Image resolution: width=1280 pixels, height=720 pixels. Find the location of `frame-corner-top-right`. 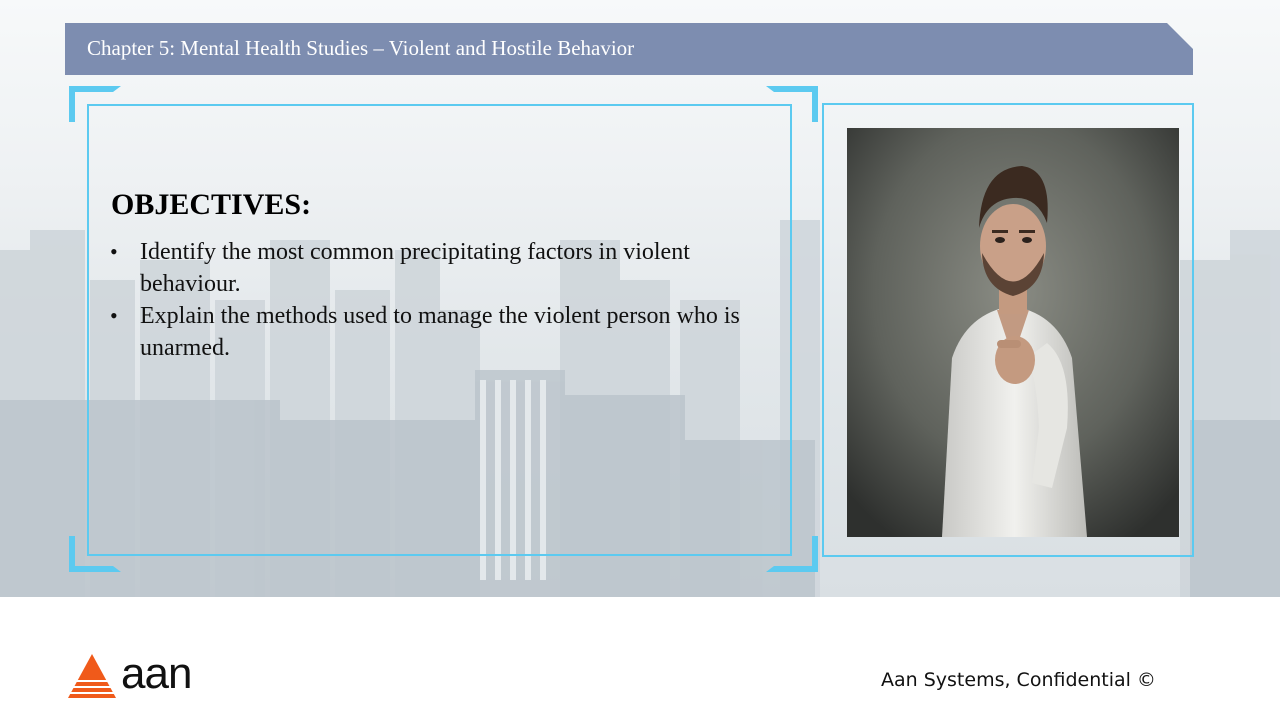

frame-corner-top-right is located at coordinates (792, 104).